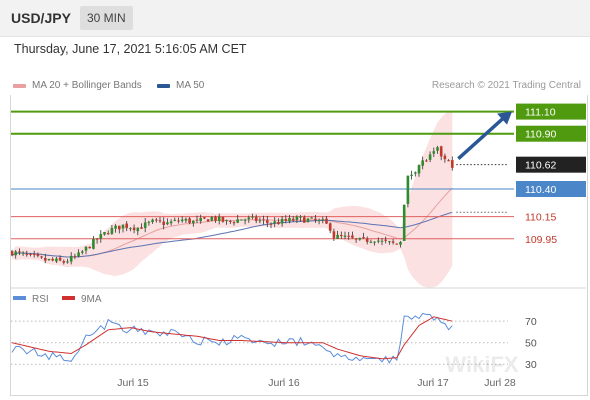 The image size is (590, 400). I want to click on level-label-110.40: 110.40, so click(540, 190).